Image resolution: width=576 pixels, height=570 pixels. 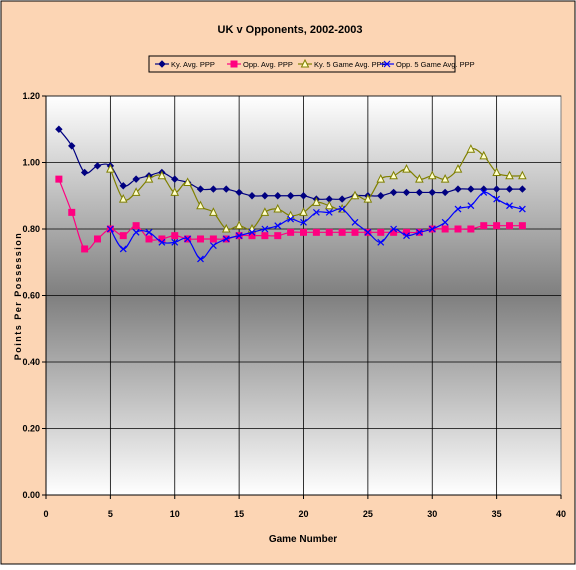 I want to click on x-tick-label: 35, so click(x=497, y=514).